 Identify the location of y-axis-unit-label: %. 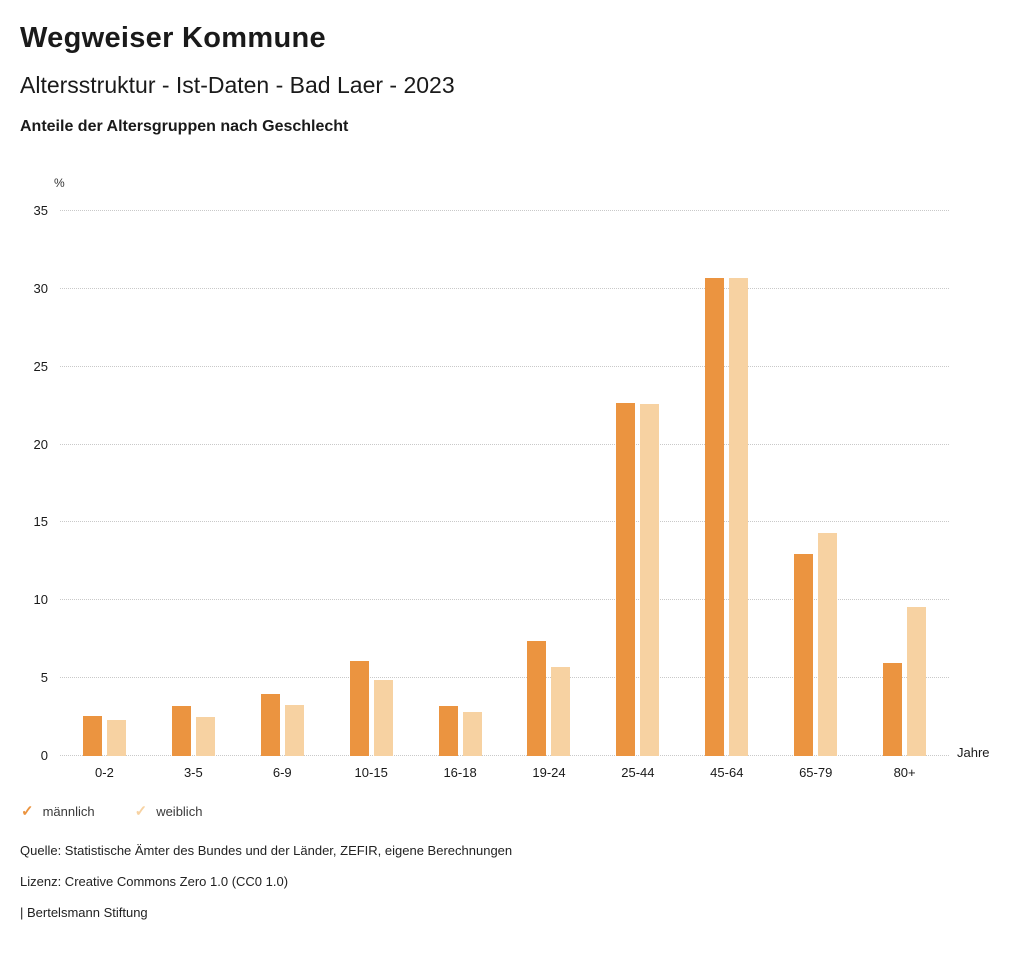
(59, 183).